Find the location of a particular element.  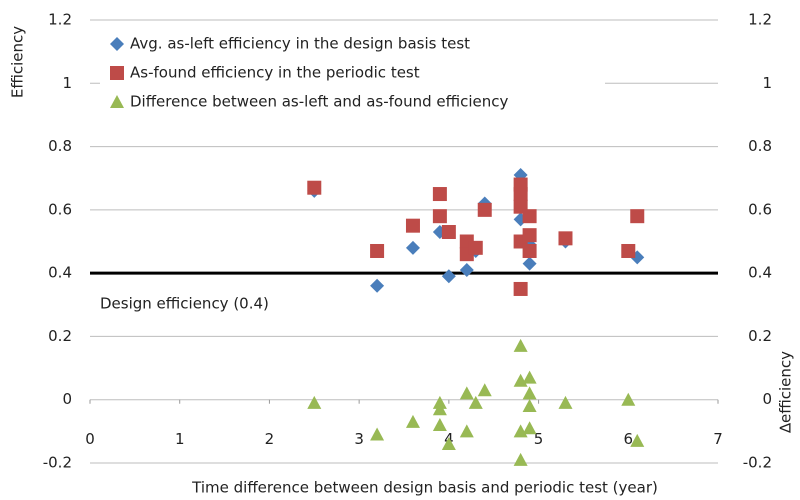

x-tick-label: 2 is located at coordinates (270, 439).